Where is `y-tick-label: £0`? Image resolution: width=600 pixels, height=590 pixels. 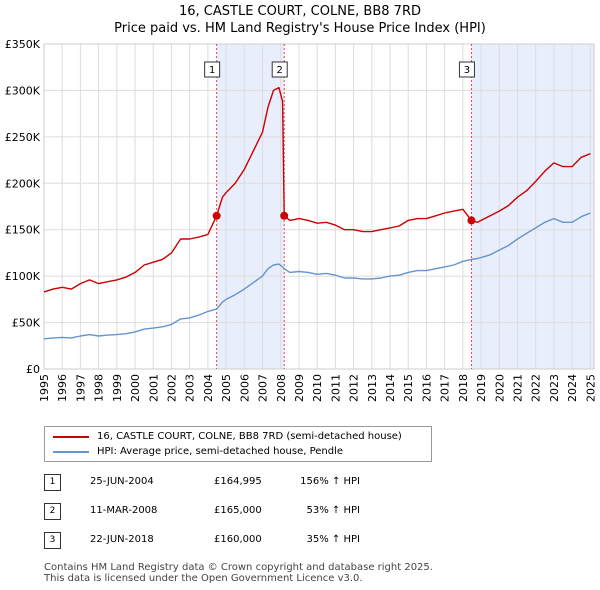 y-tick-label: £0 is located at coordinates (33, 369).